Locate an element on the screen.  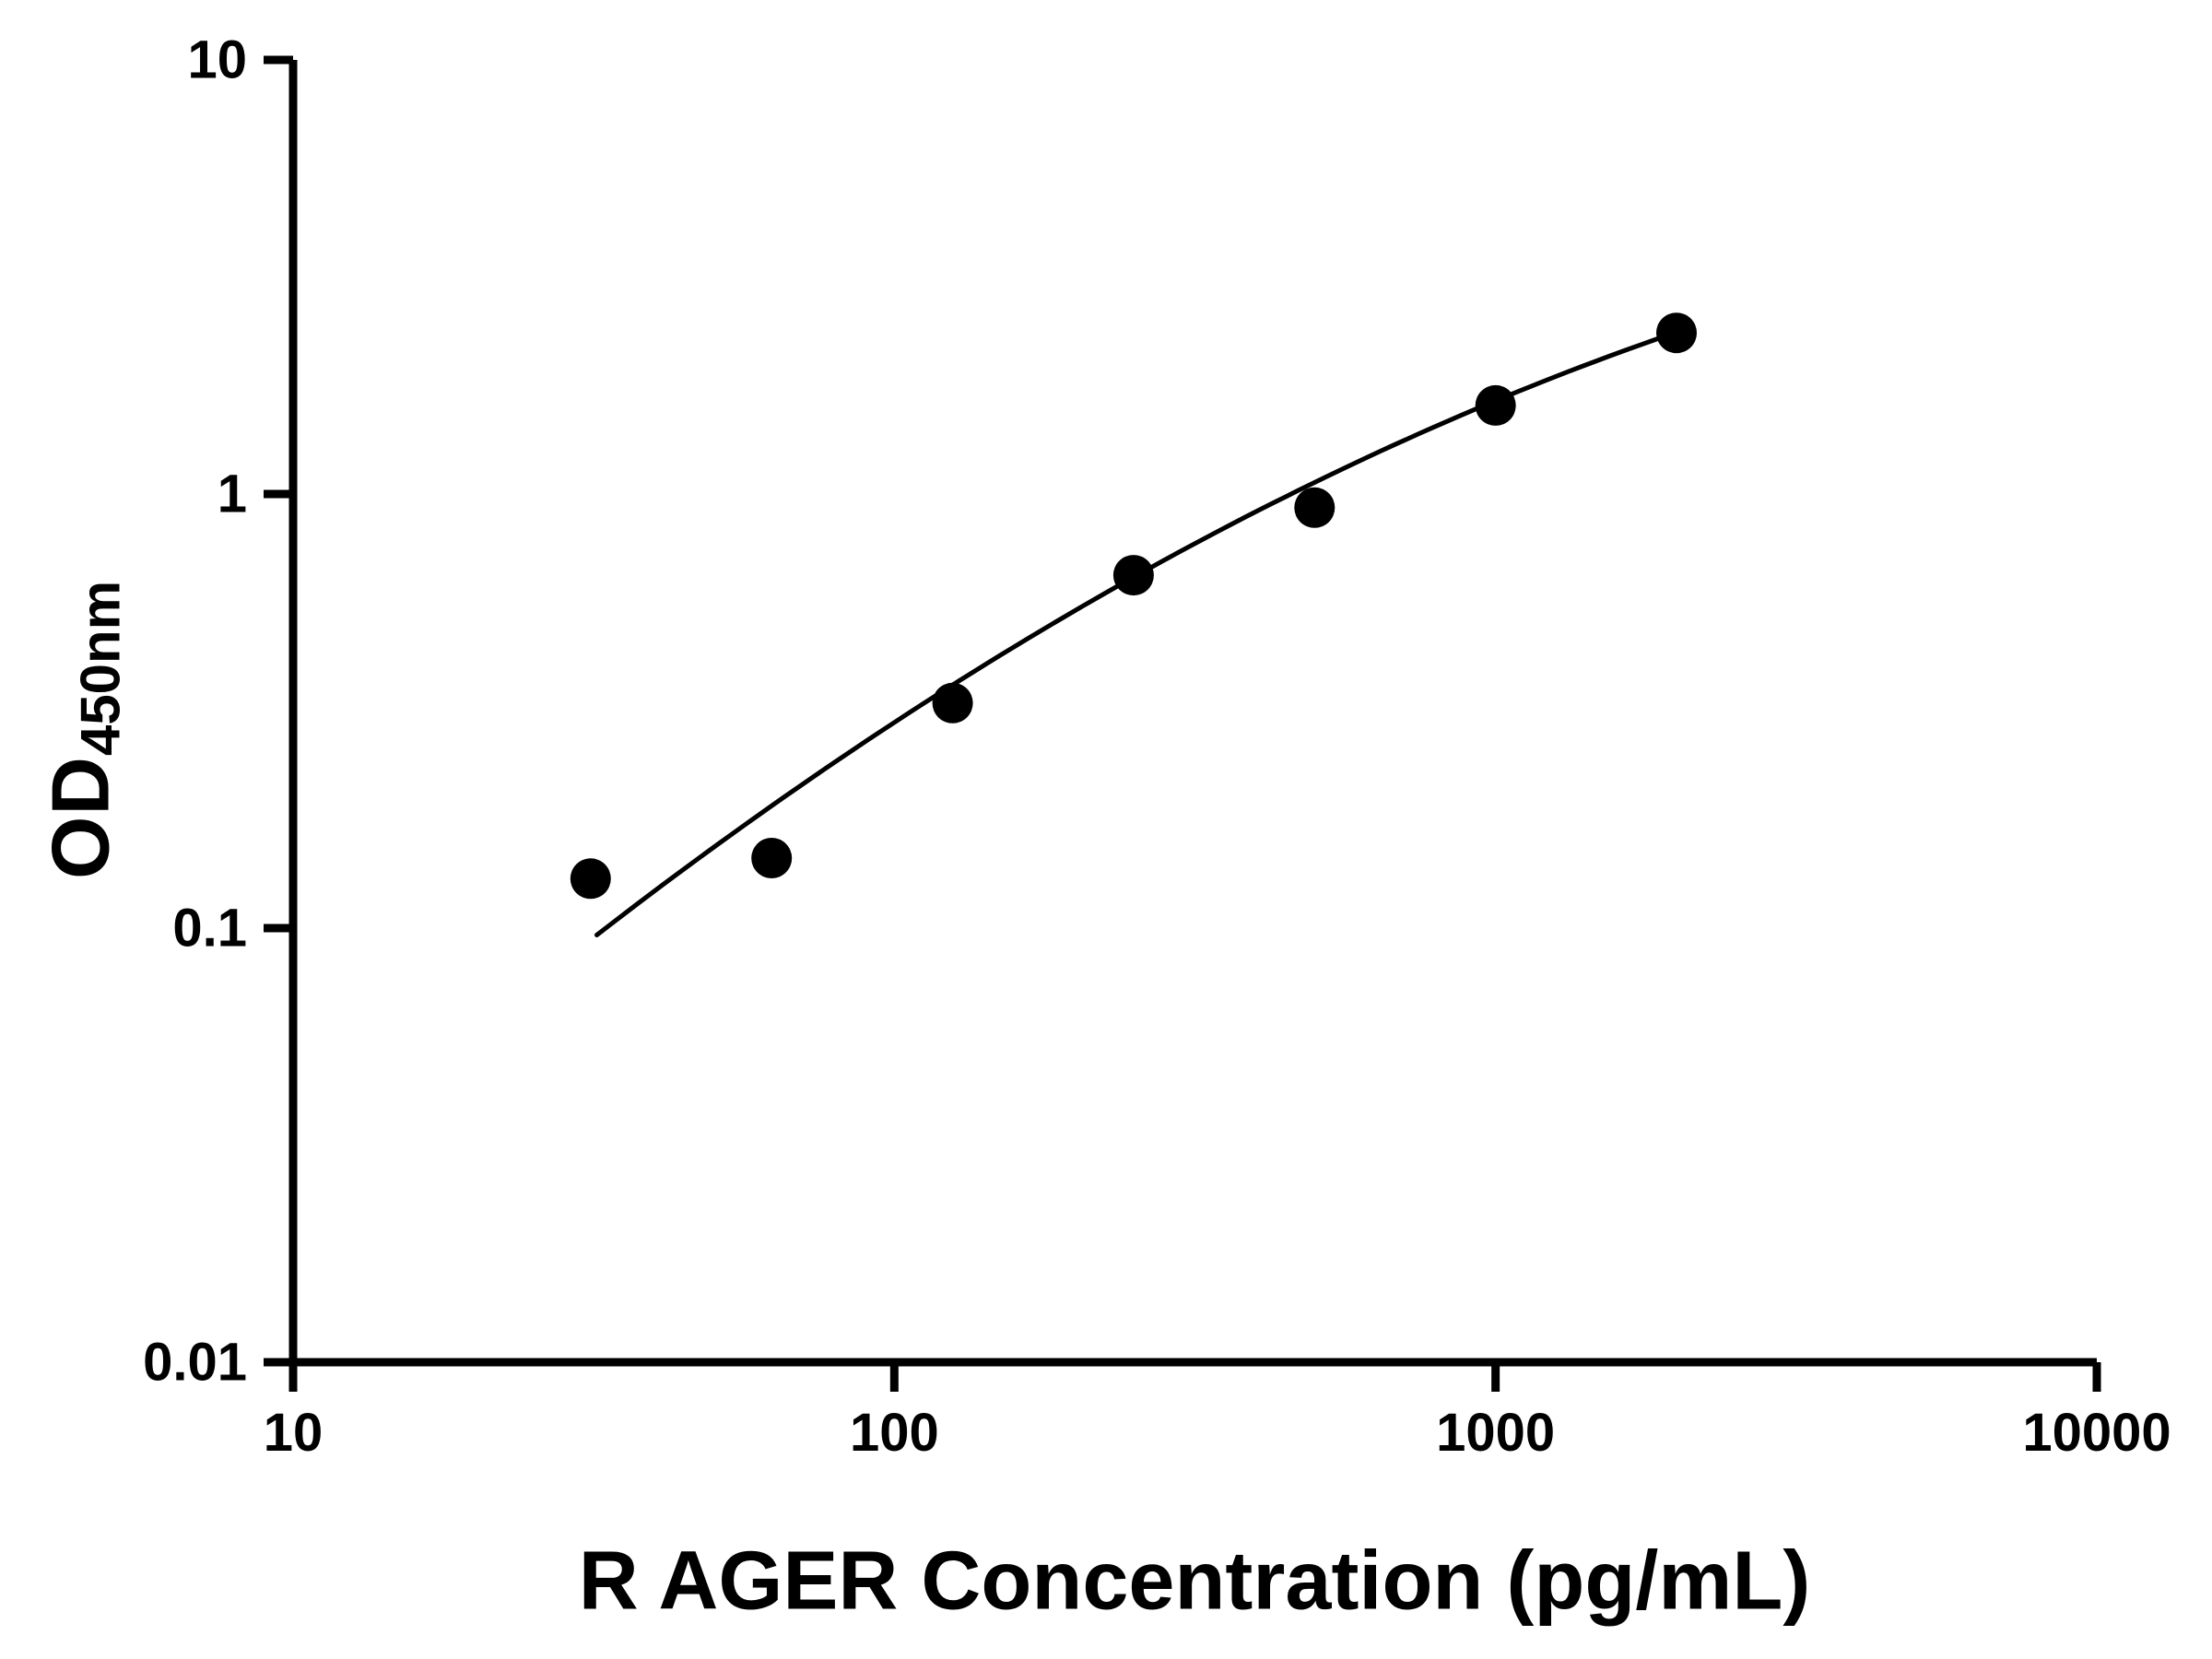
x-axis-title: R AGER Concentration (pg/mL) is located at coordinates (1194, 1581).